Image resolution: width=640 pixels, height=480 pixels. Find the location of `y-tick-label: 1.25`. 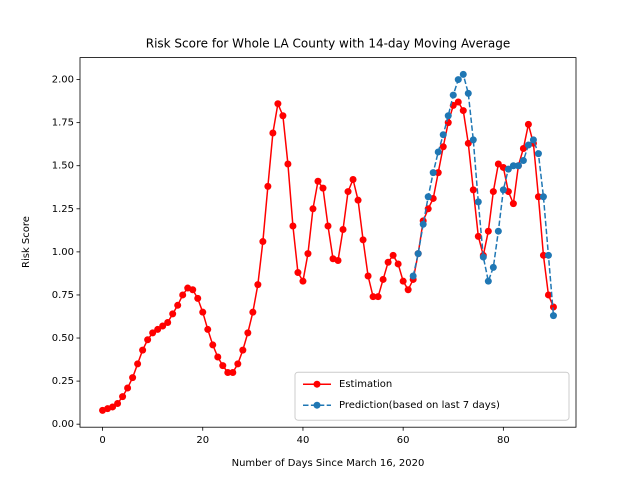

y-tick-label: 1.25 is located at coordinates (63, 209).